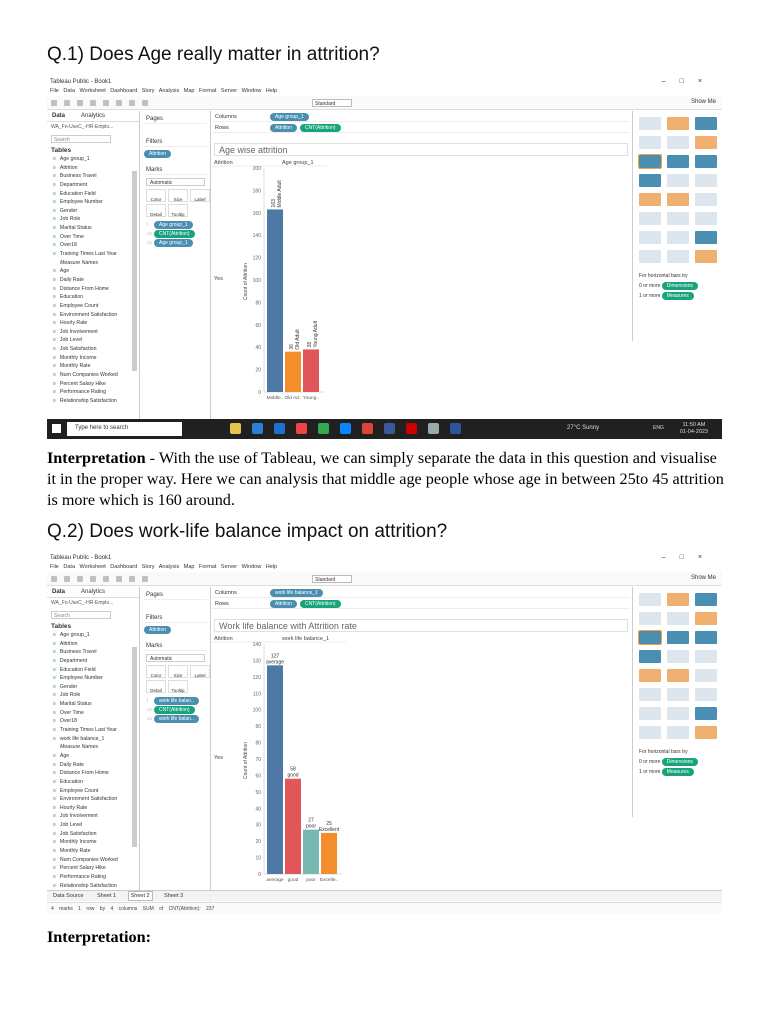  I want to click on field-item: Job Level, so click(96, 825).